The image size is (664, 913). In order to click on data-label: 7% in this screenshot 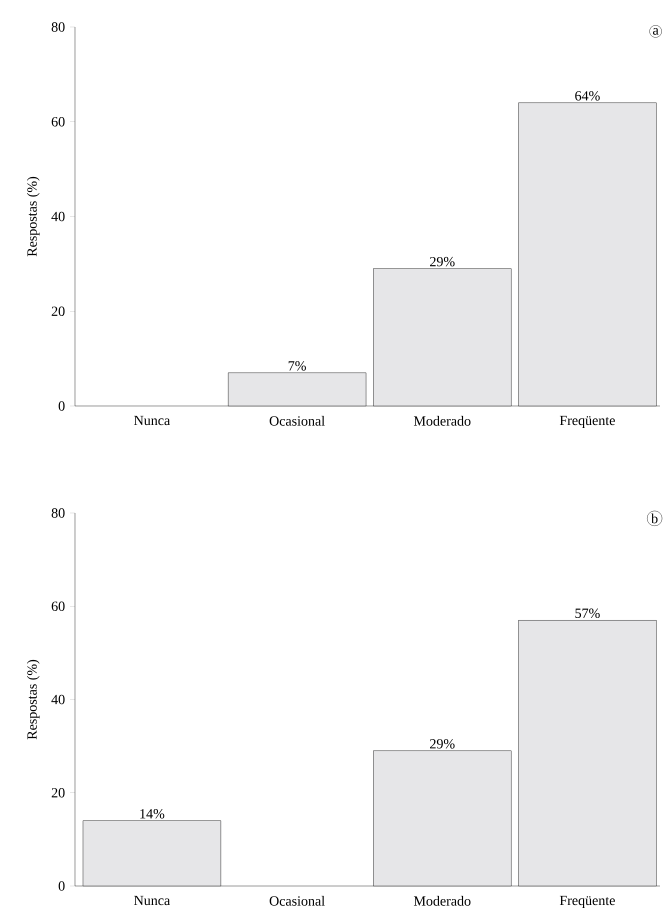, I will do `click(297, 366)`.